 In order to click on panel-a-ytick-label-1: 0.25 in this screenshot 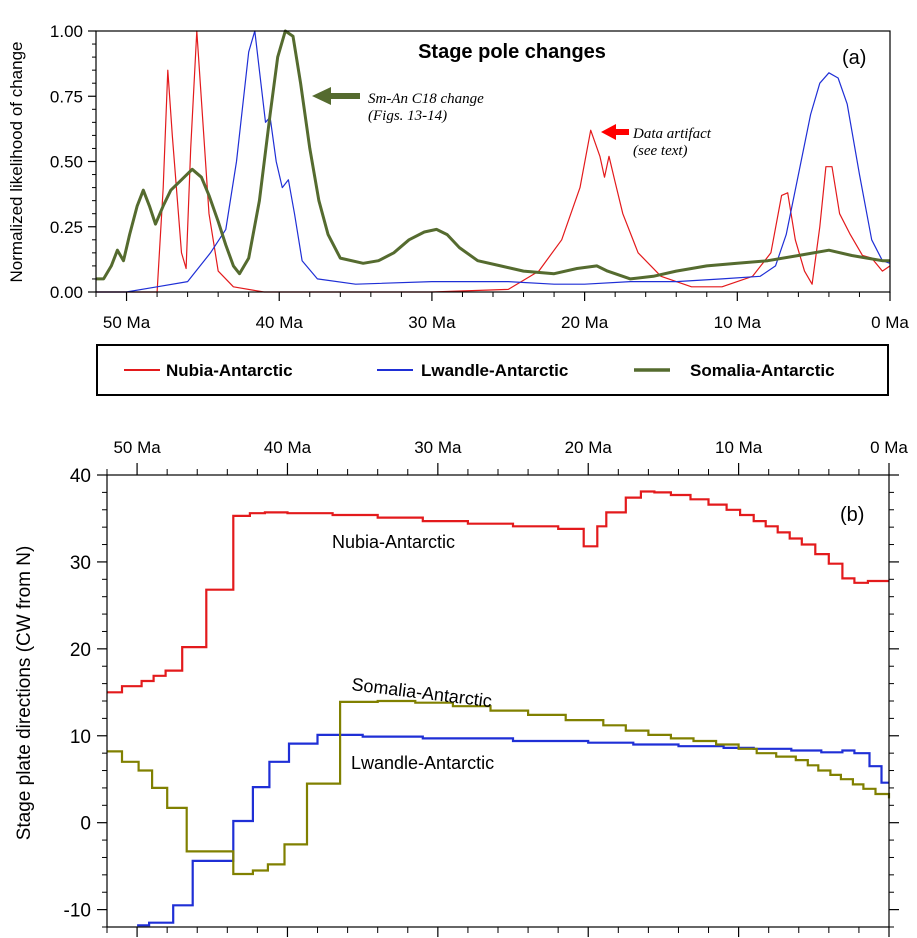, I will do `click(66, 227)`.